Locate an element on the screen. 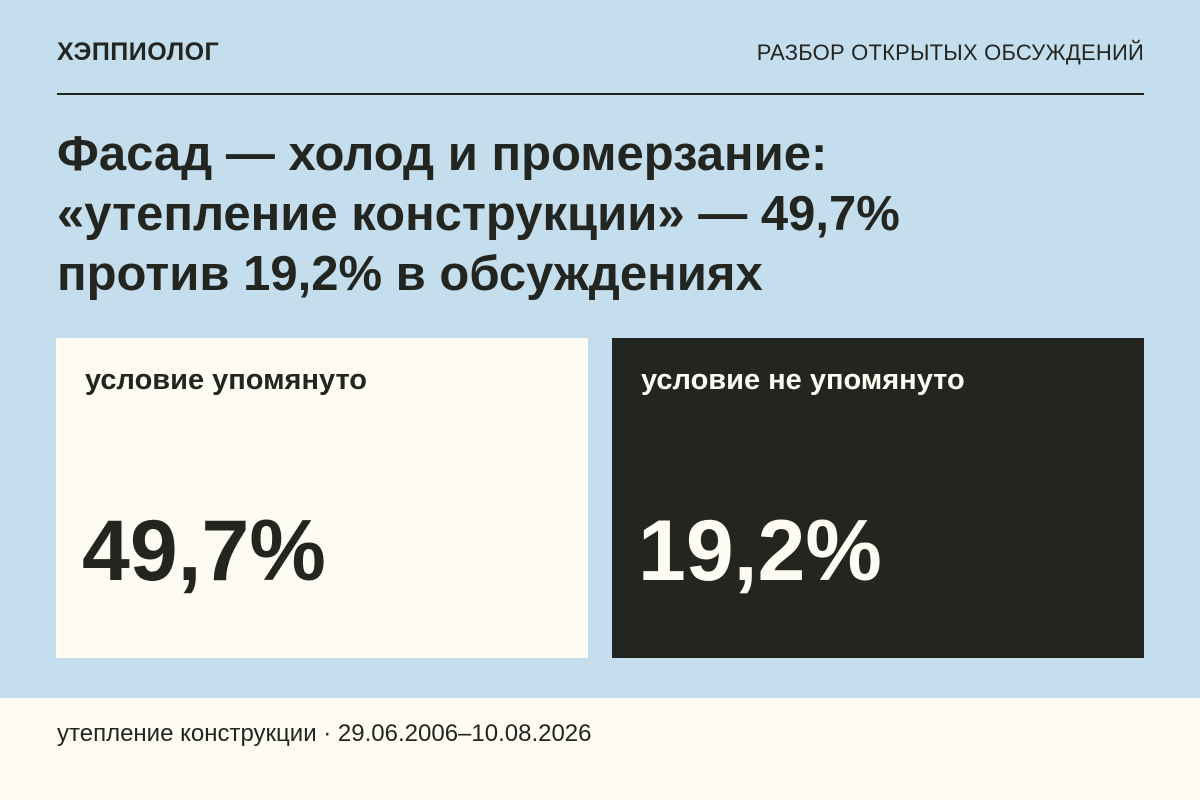  headline-line-1: Фасад — холод и промерзание: is located at coordinates (442, 154).